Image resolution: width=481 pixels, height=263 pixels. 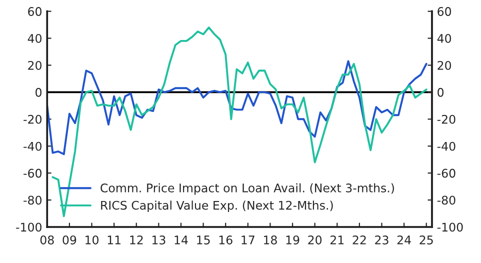 What do you see at coordinates (69, 240) in the screenshot?
I see `x-tick-label: 09` at bounding box center [69, 240].